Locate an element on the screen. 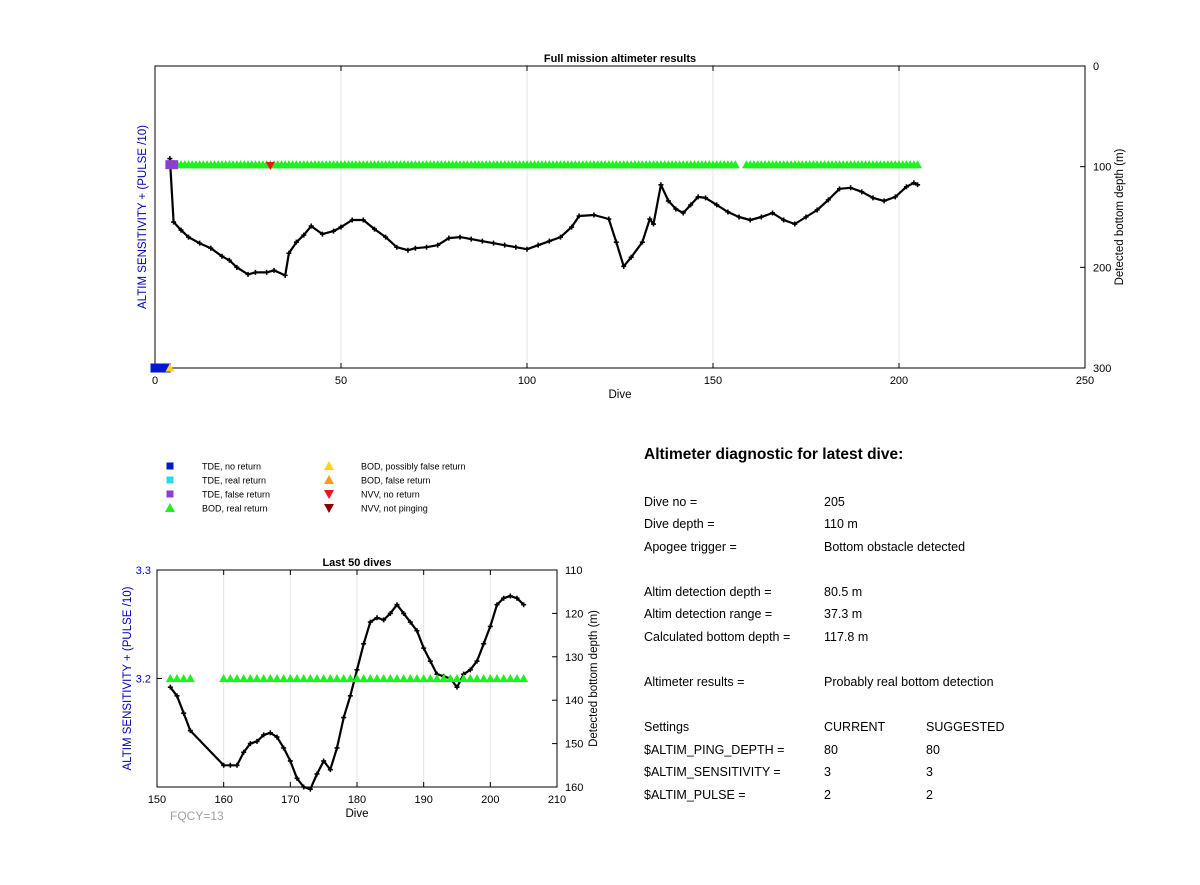 This screenshot has height=885, width=1200. dive-depth-label: Dive depth = is located at coordinates (679, 524).